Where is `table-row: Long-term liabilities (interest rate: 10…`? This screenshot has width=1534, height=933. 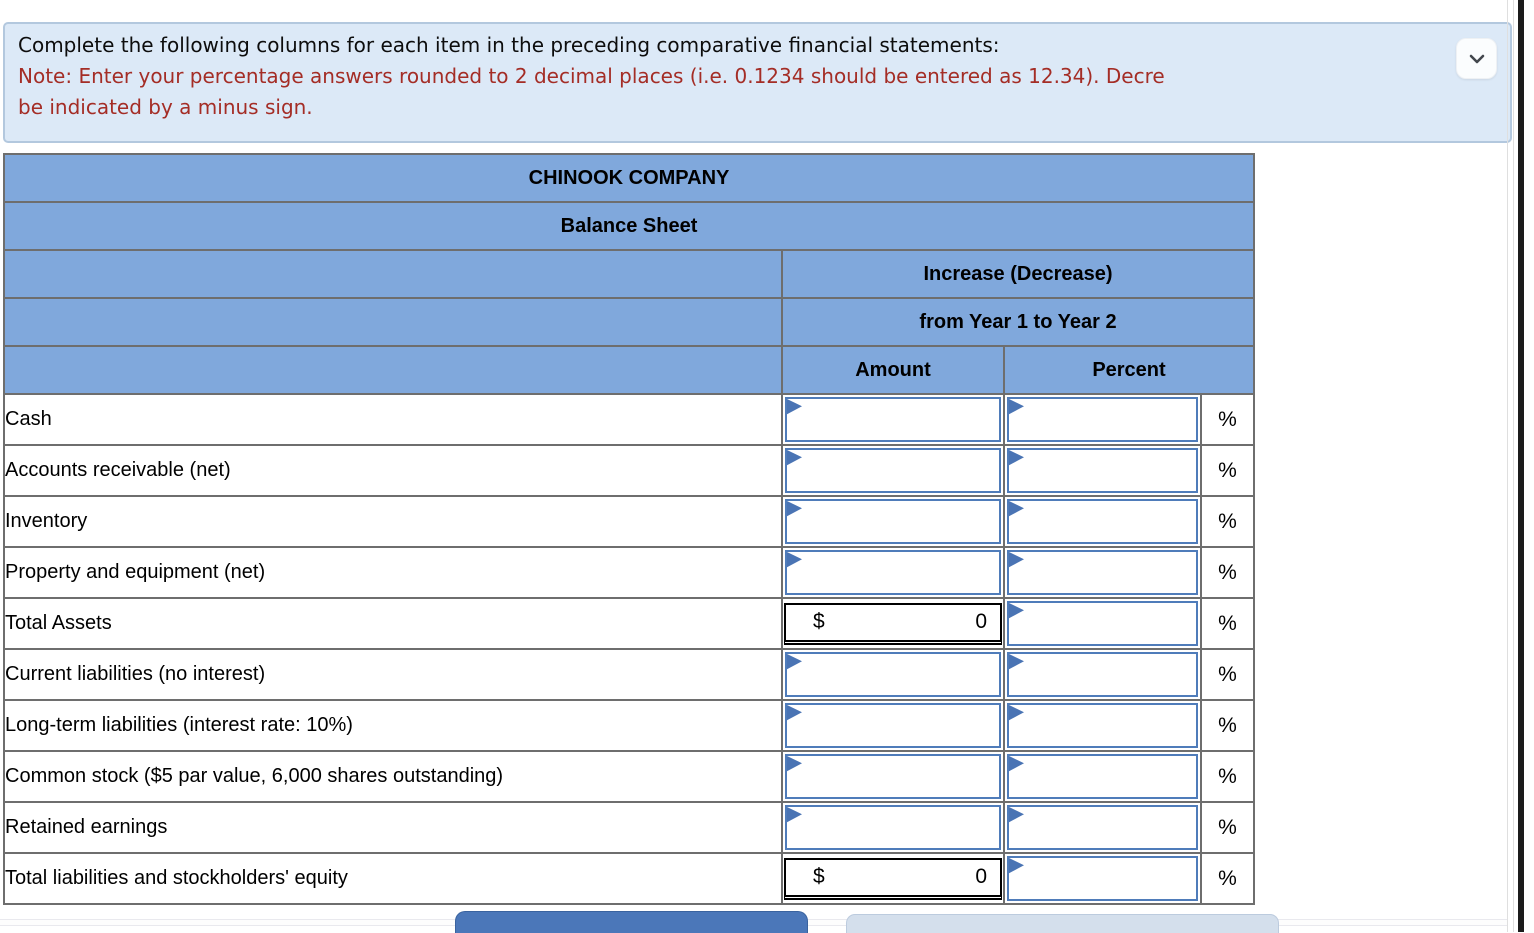 table-row: Long-term liabilities (interest rate: 10… is located at coordinates (629, 725).